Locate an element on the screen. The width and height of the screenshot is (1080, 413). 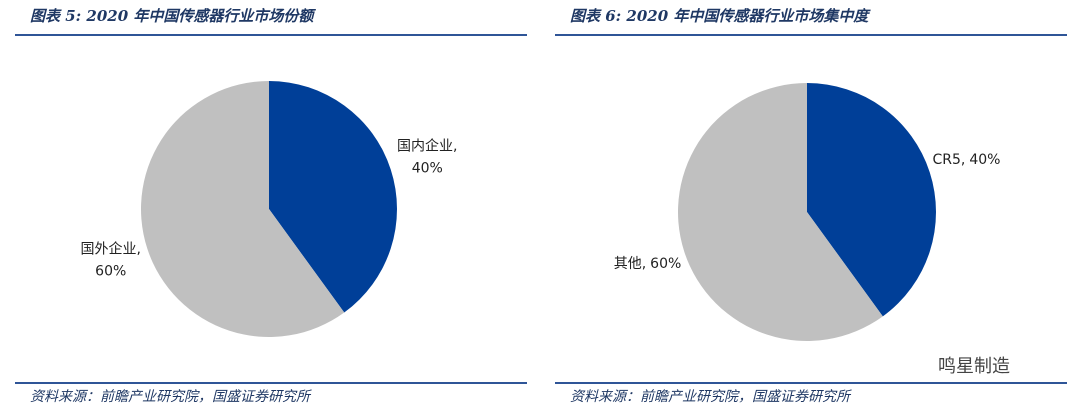
slice-category: 其他, is located at coordinates (630, 264).